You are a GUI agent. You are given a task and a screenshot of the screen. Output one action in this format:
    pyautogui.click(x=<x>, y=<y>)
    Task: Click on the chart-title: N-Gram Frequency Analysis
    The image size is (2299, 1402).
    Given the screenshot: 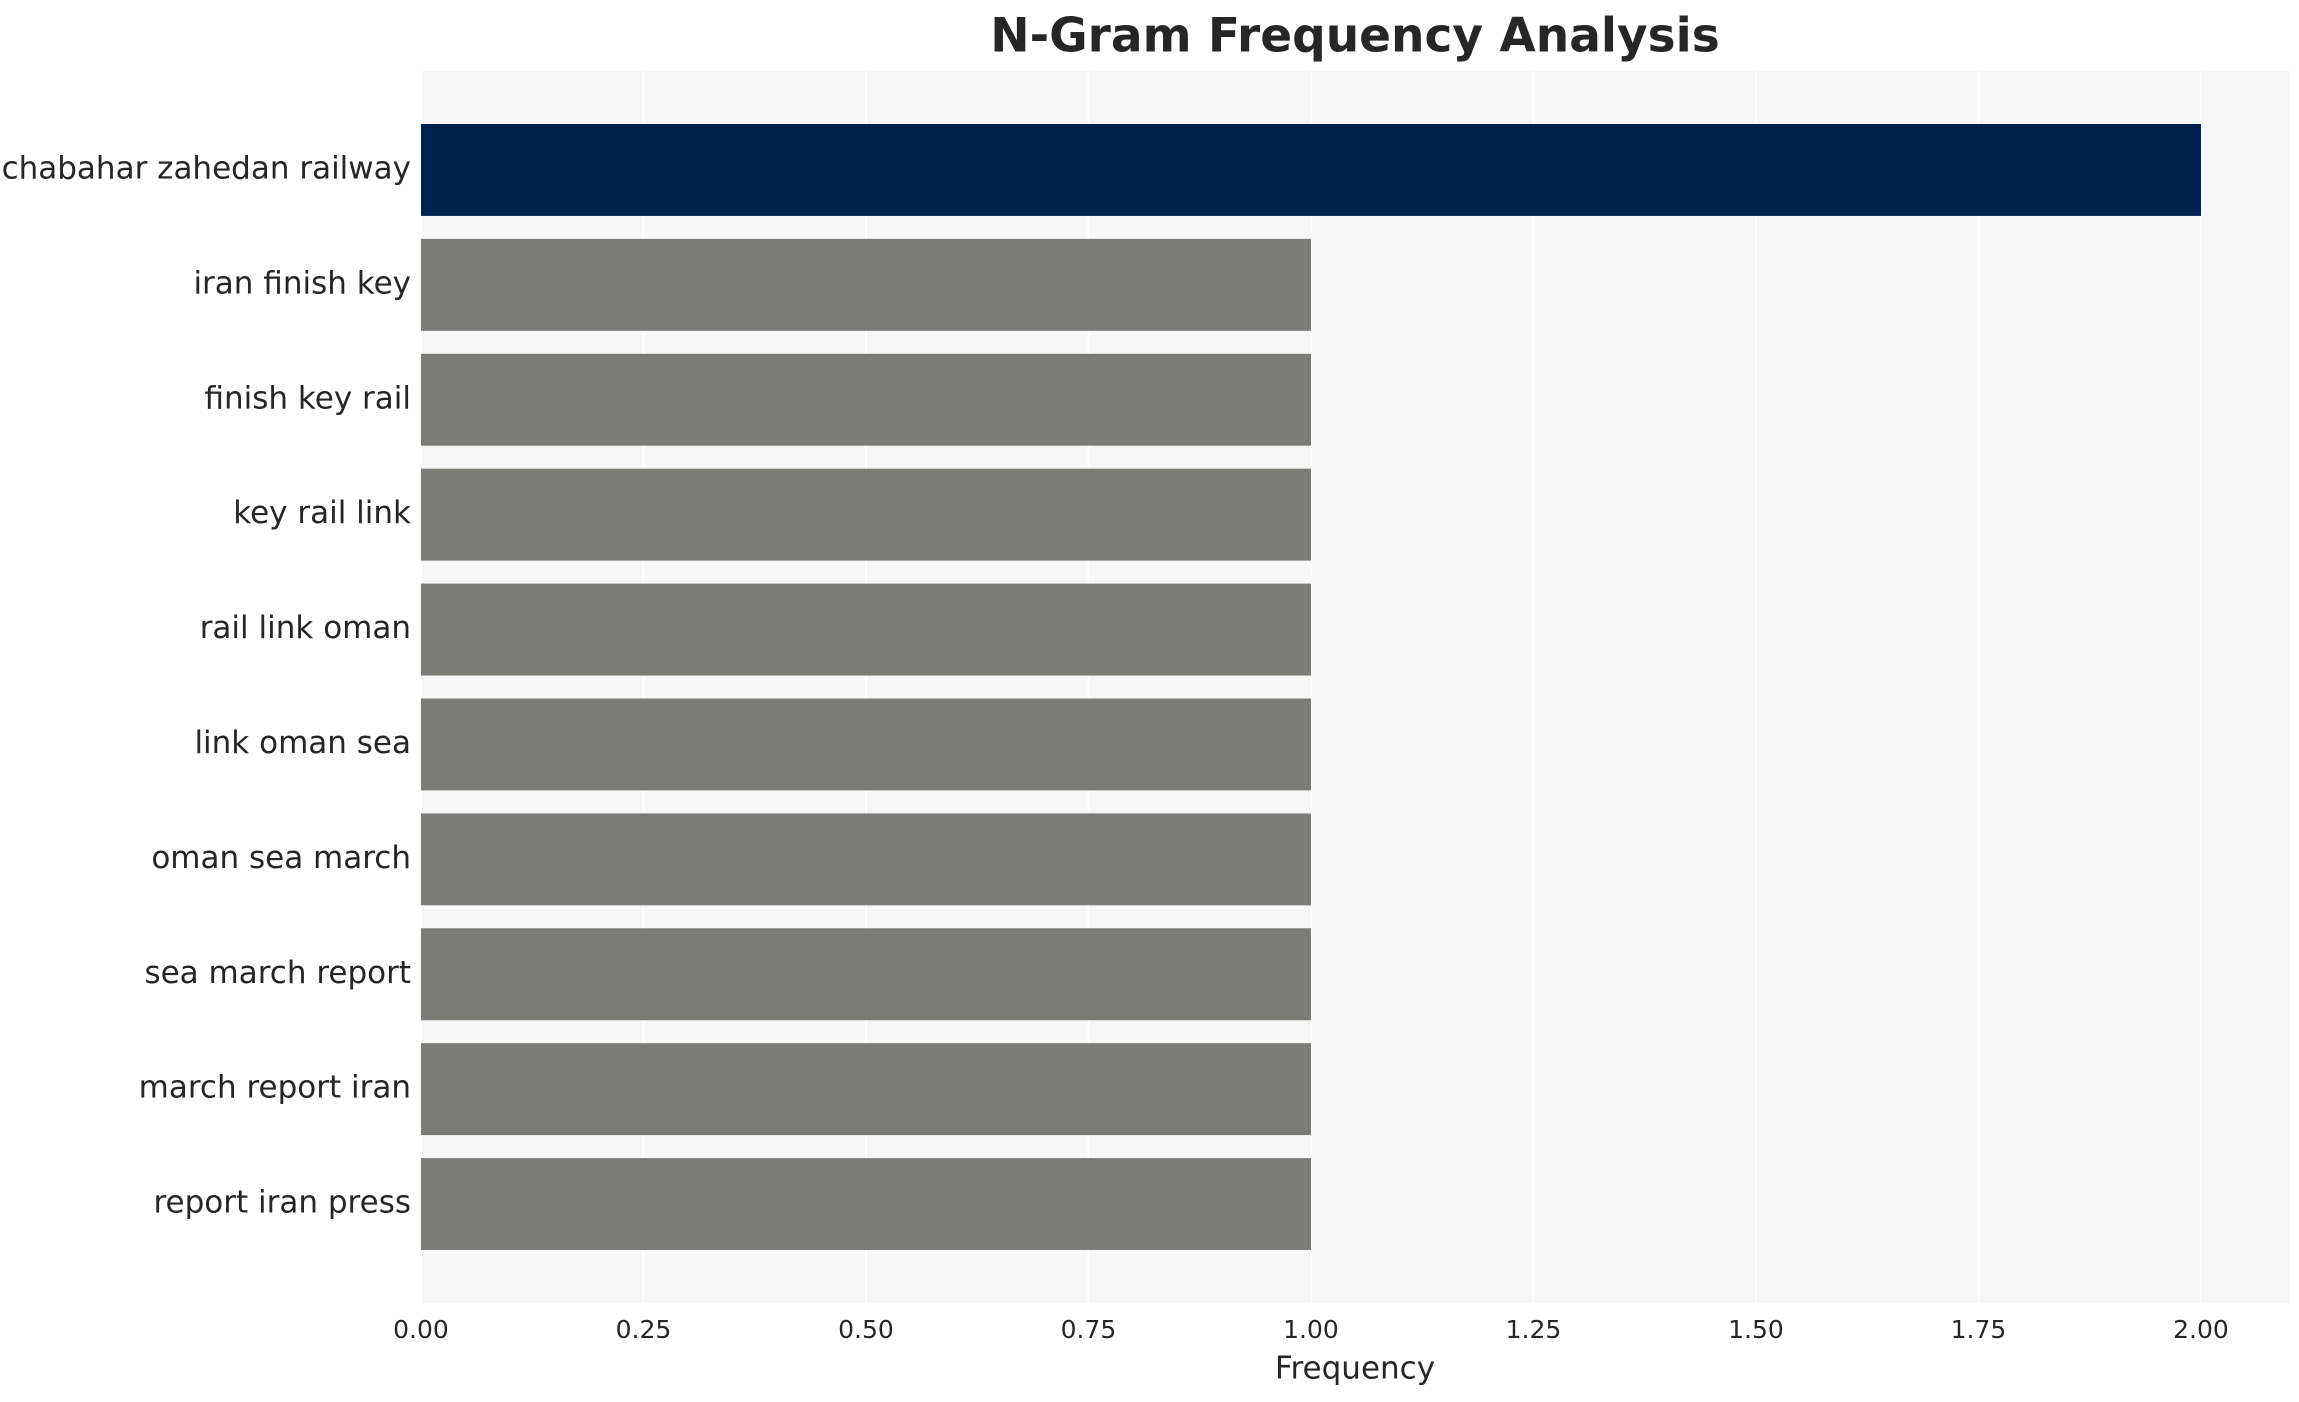 What is the action you would take?
    pyautogui.click(x=1354, y=36)
    